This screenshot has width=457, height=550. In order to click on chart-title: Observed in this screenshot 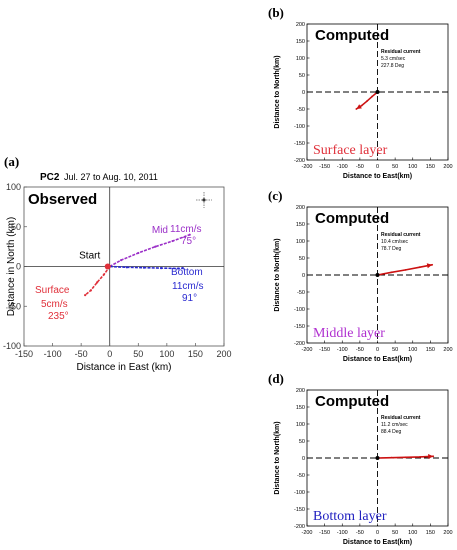, I will do `click(62, 199)`.